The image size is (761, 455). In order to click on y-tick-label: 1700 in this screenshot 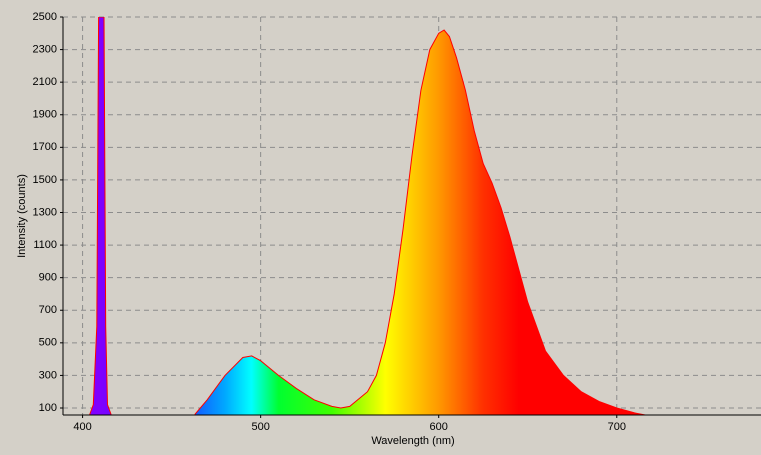, I will do `click(45, 147)`.